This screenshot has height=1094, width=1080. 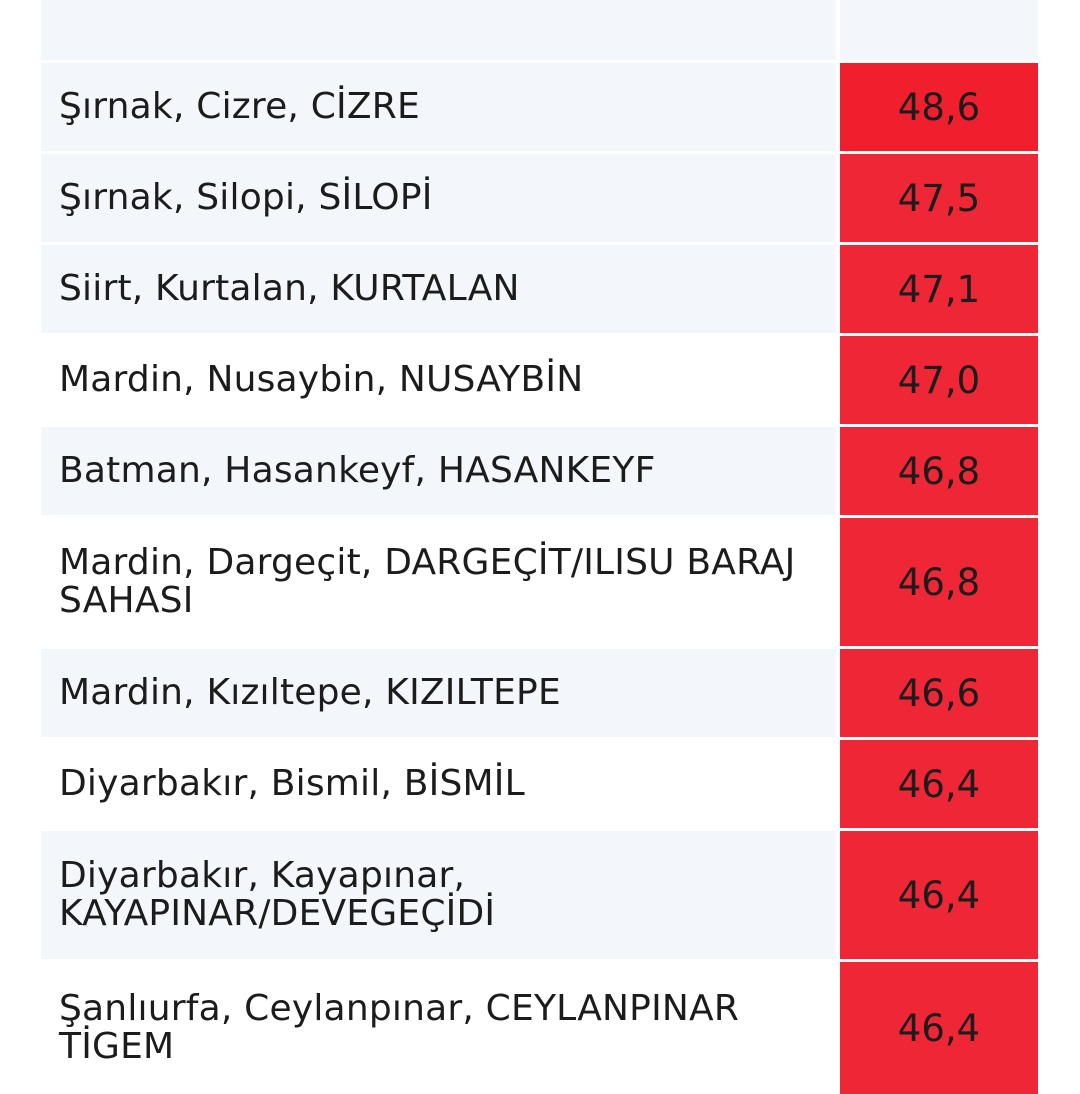 What do you see at coordinates (438, 30) in the screenshot?
I see `header-location-cell` at bounding box center [438, 30].